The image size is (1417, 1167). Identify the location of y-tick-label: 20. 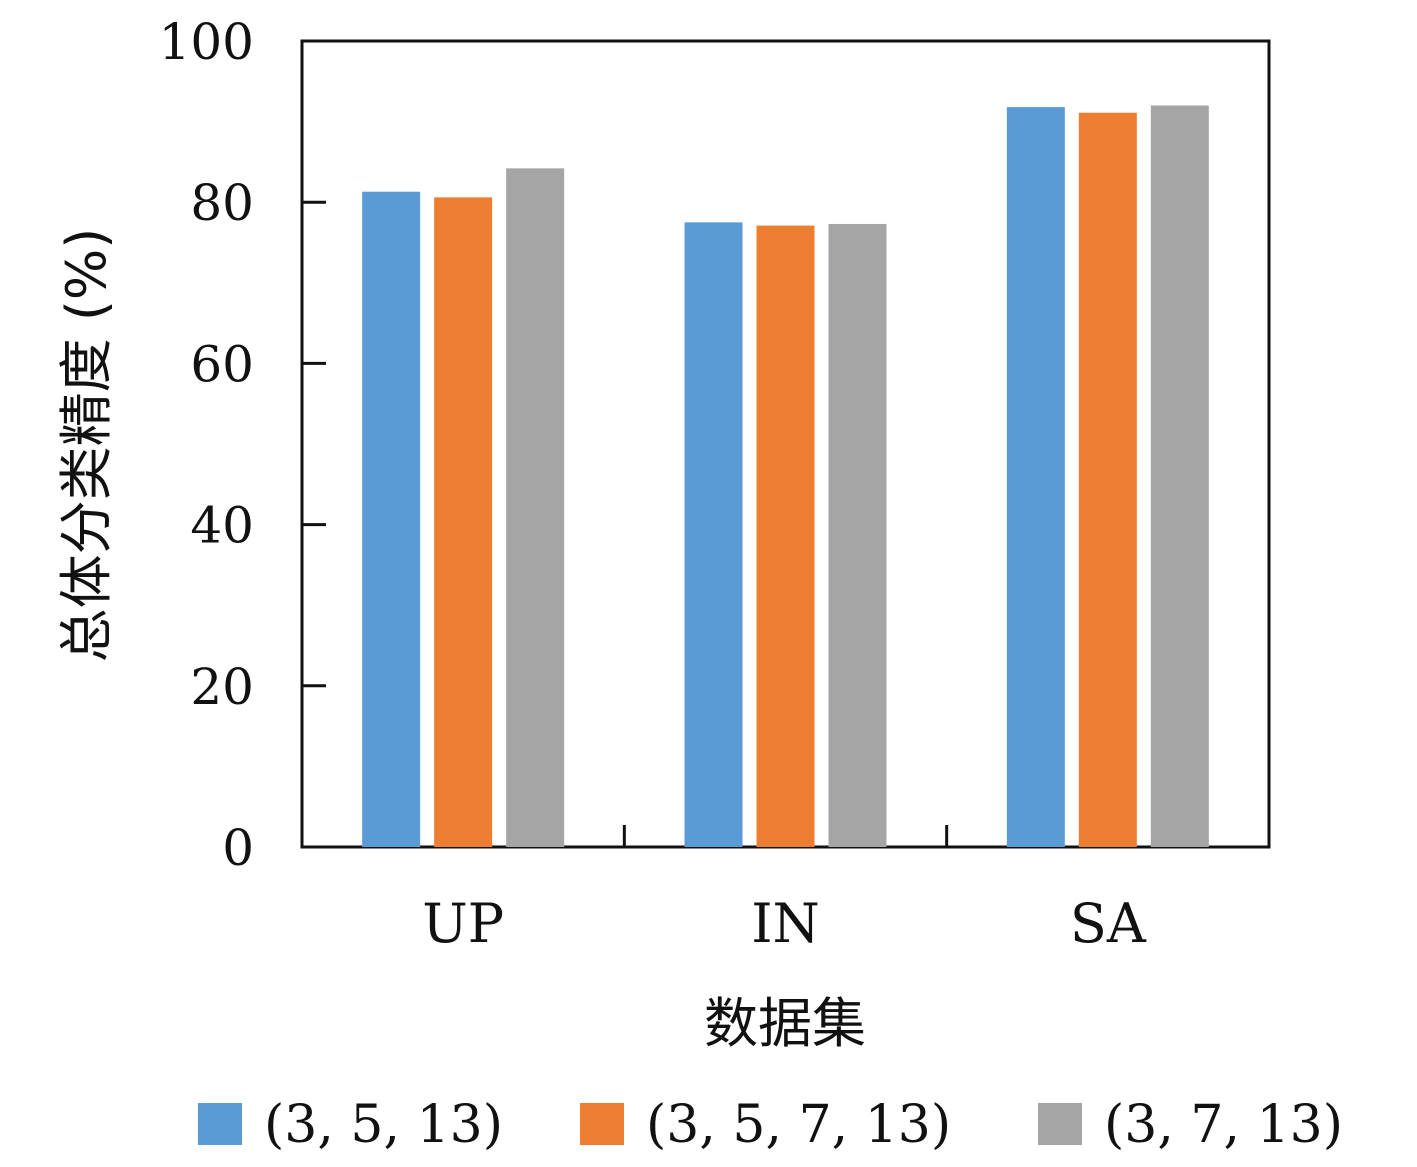
(222, 687).